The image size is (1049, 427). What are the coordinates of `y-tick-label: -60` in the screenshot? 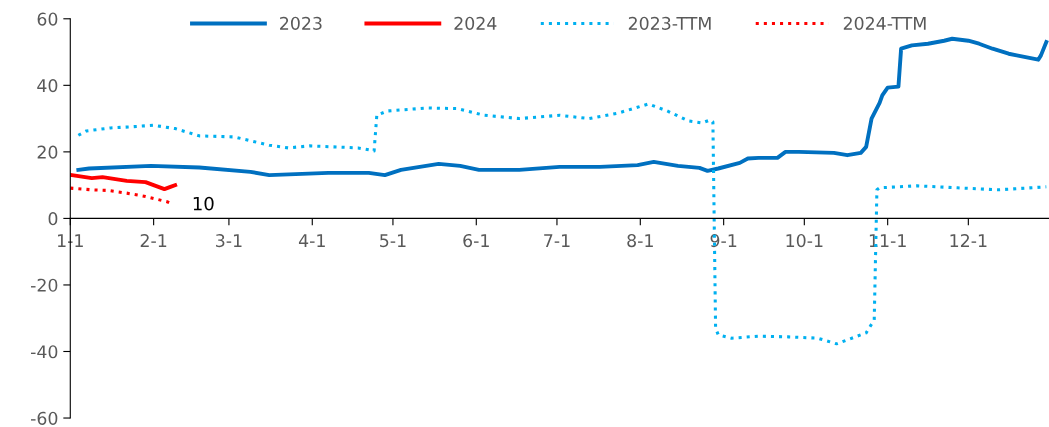 It's located at (44, 418).